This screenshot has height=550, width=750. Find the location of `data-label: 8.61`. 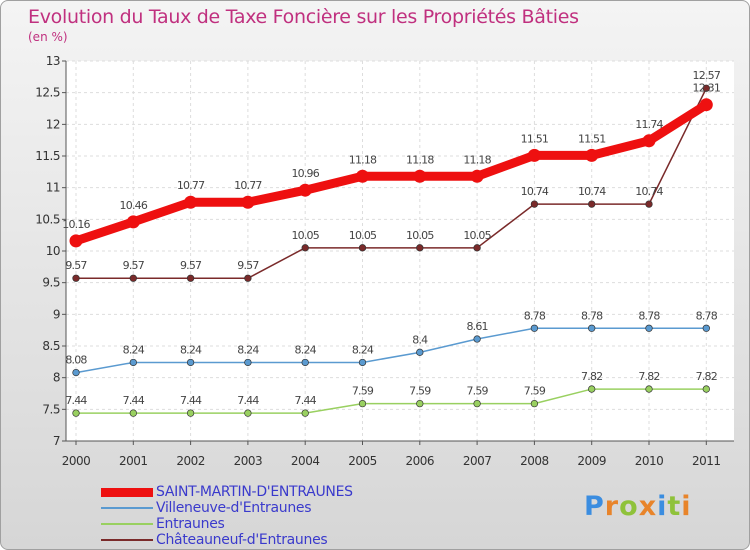

data-label: 8.61 is located at coordinates (476, 326).